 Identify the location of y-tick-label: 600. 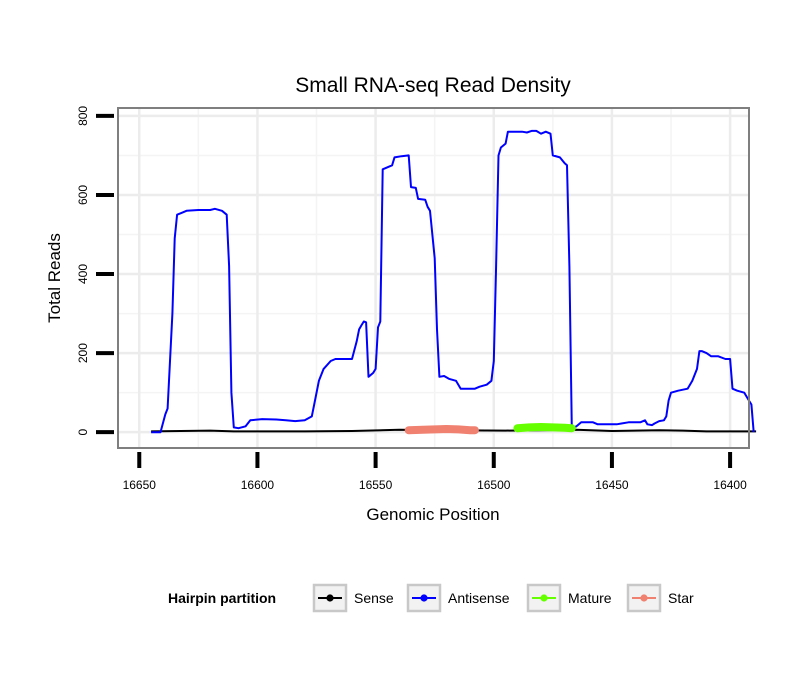
(83, 195).